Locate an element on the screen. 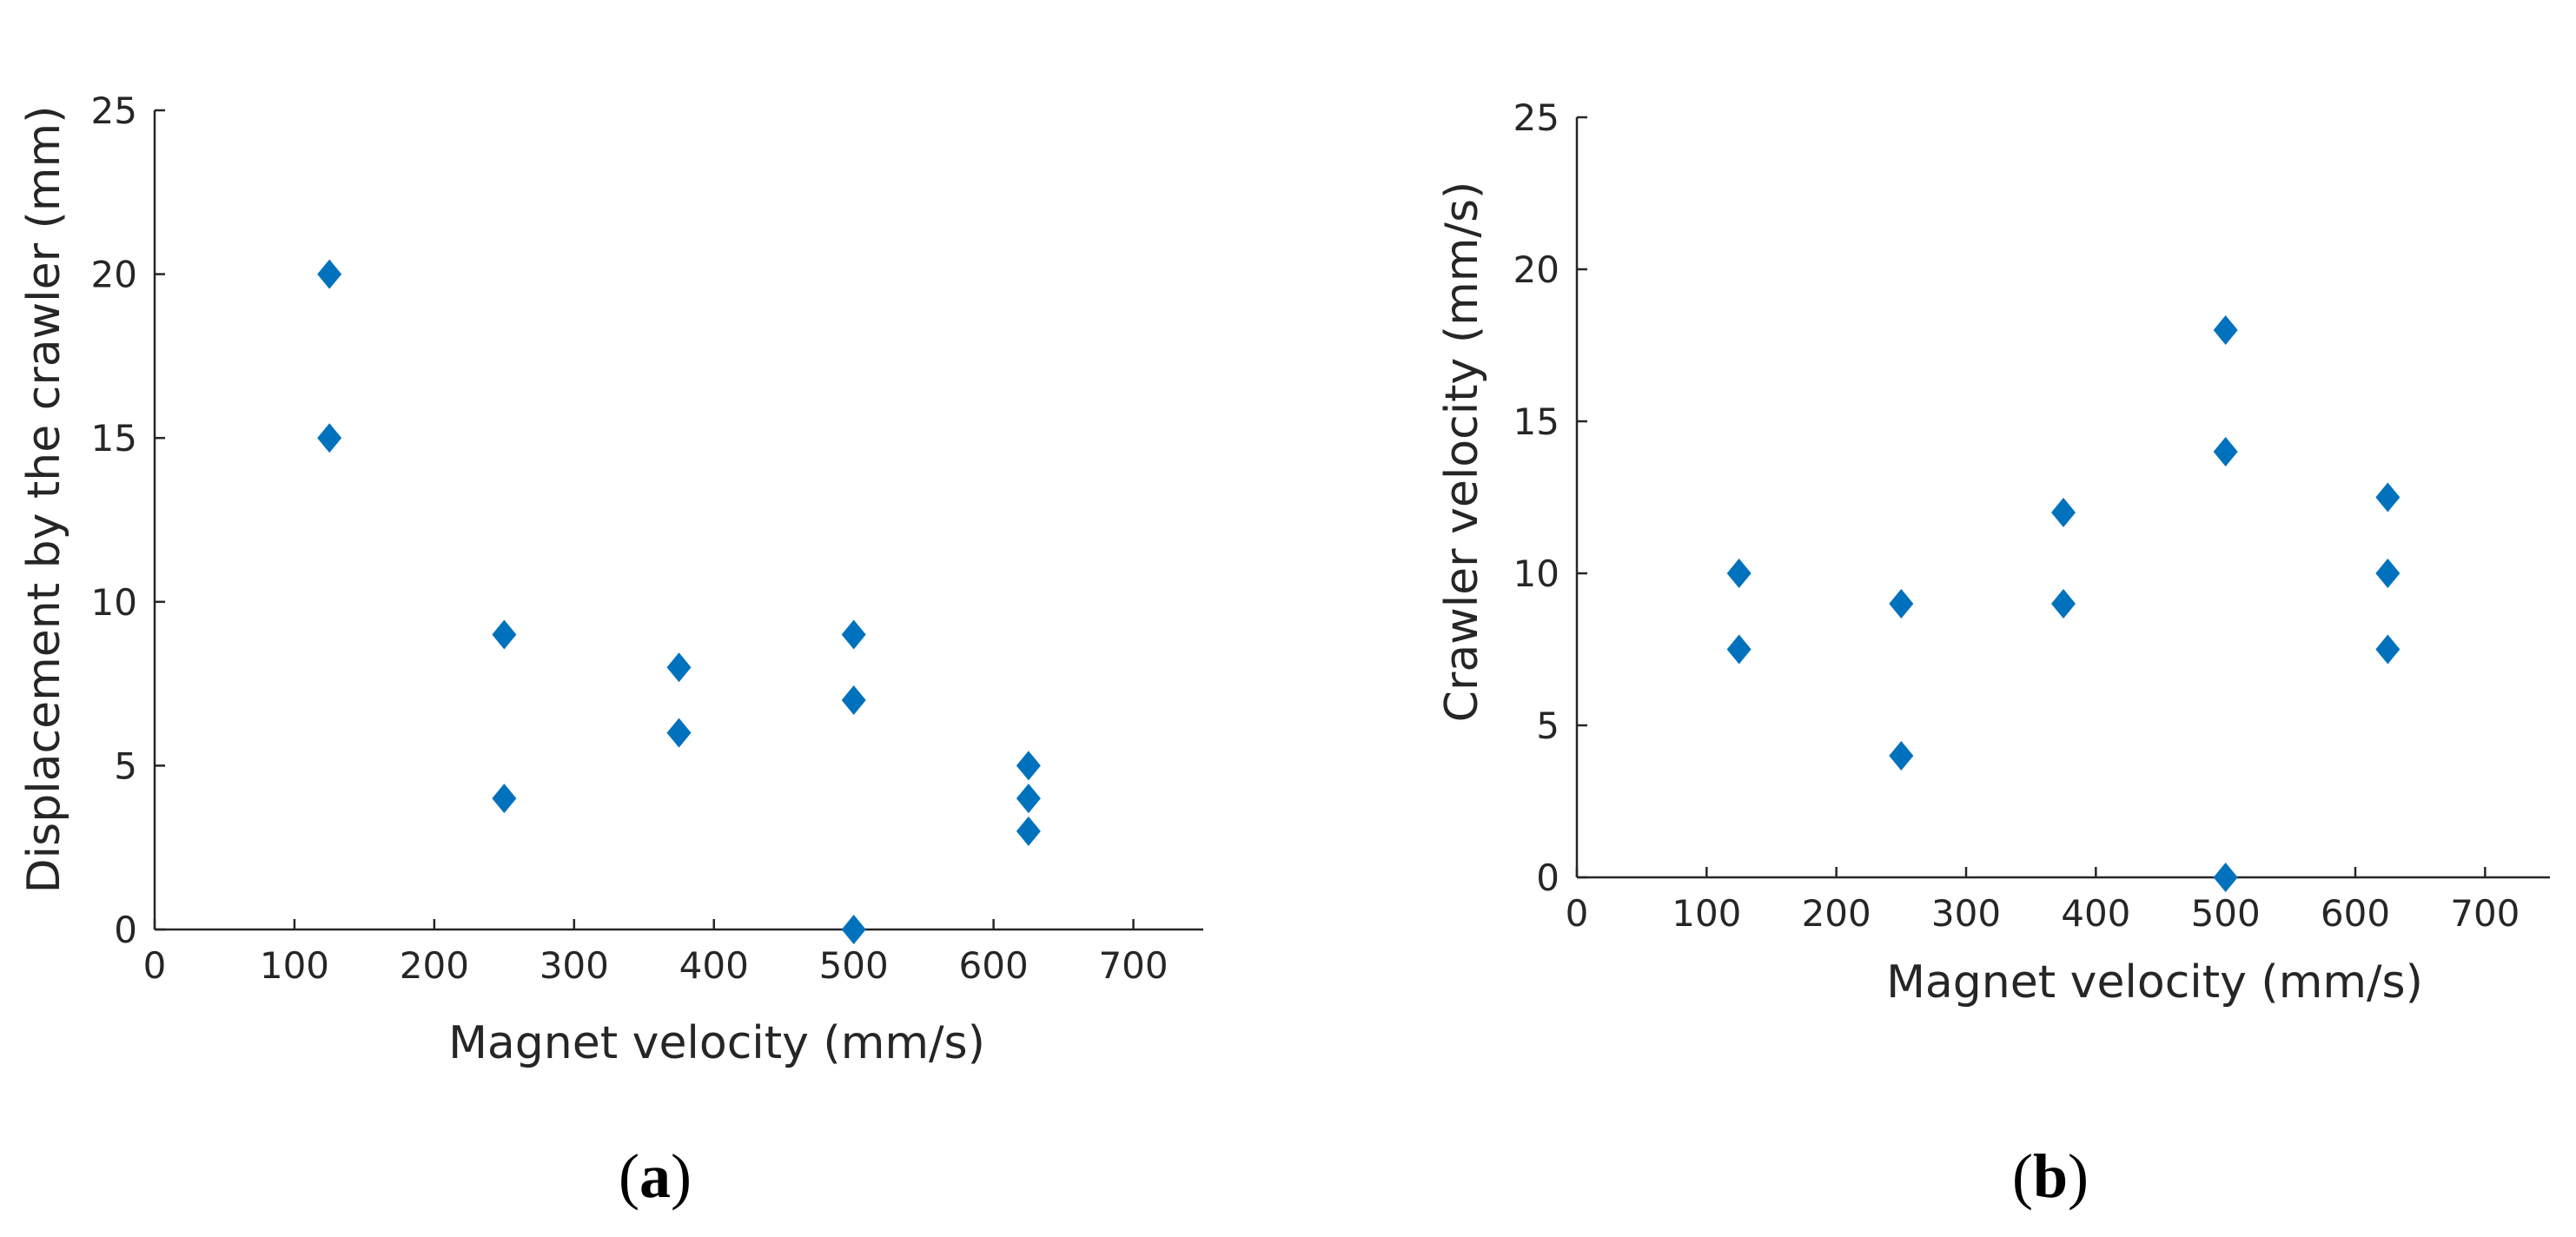 This screenshot has width=2576, height=1237. chart-a-x-tick-label: 500 is located at coordinates (854, 965).